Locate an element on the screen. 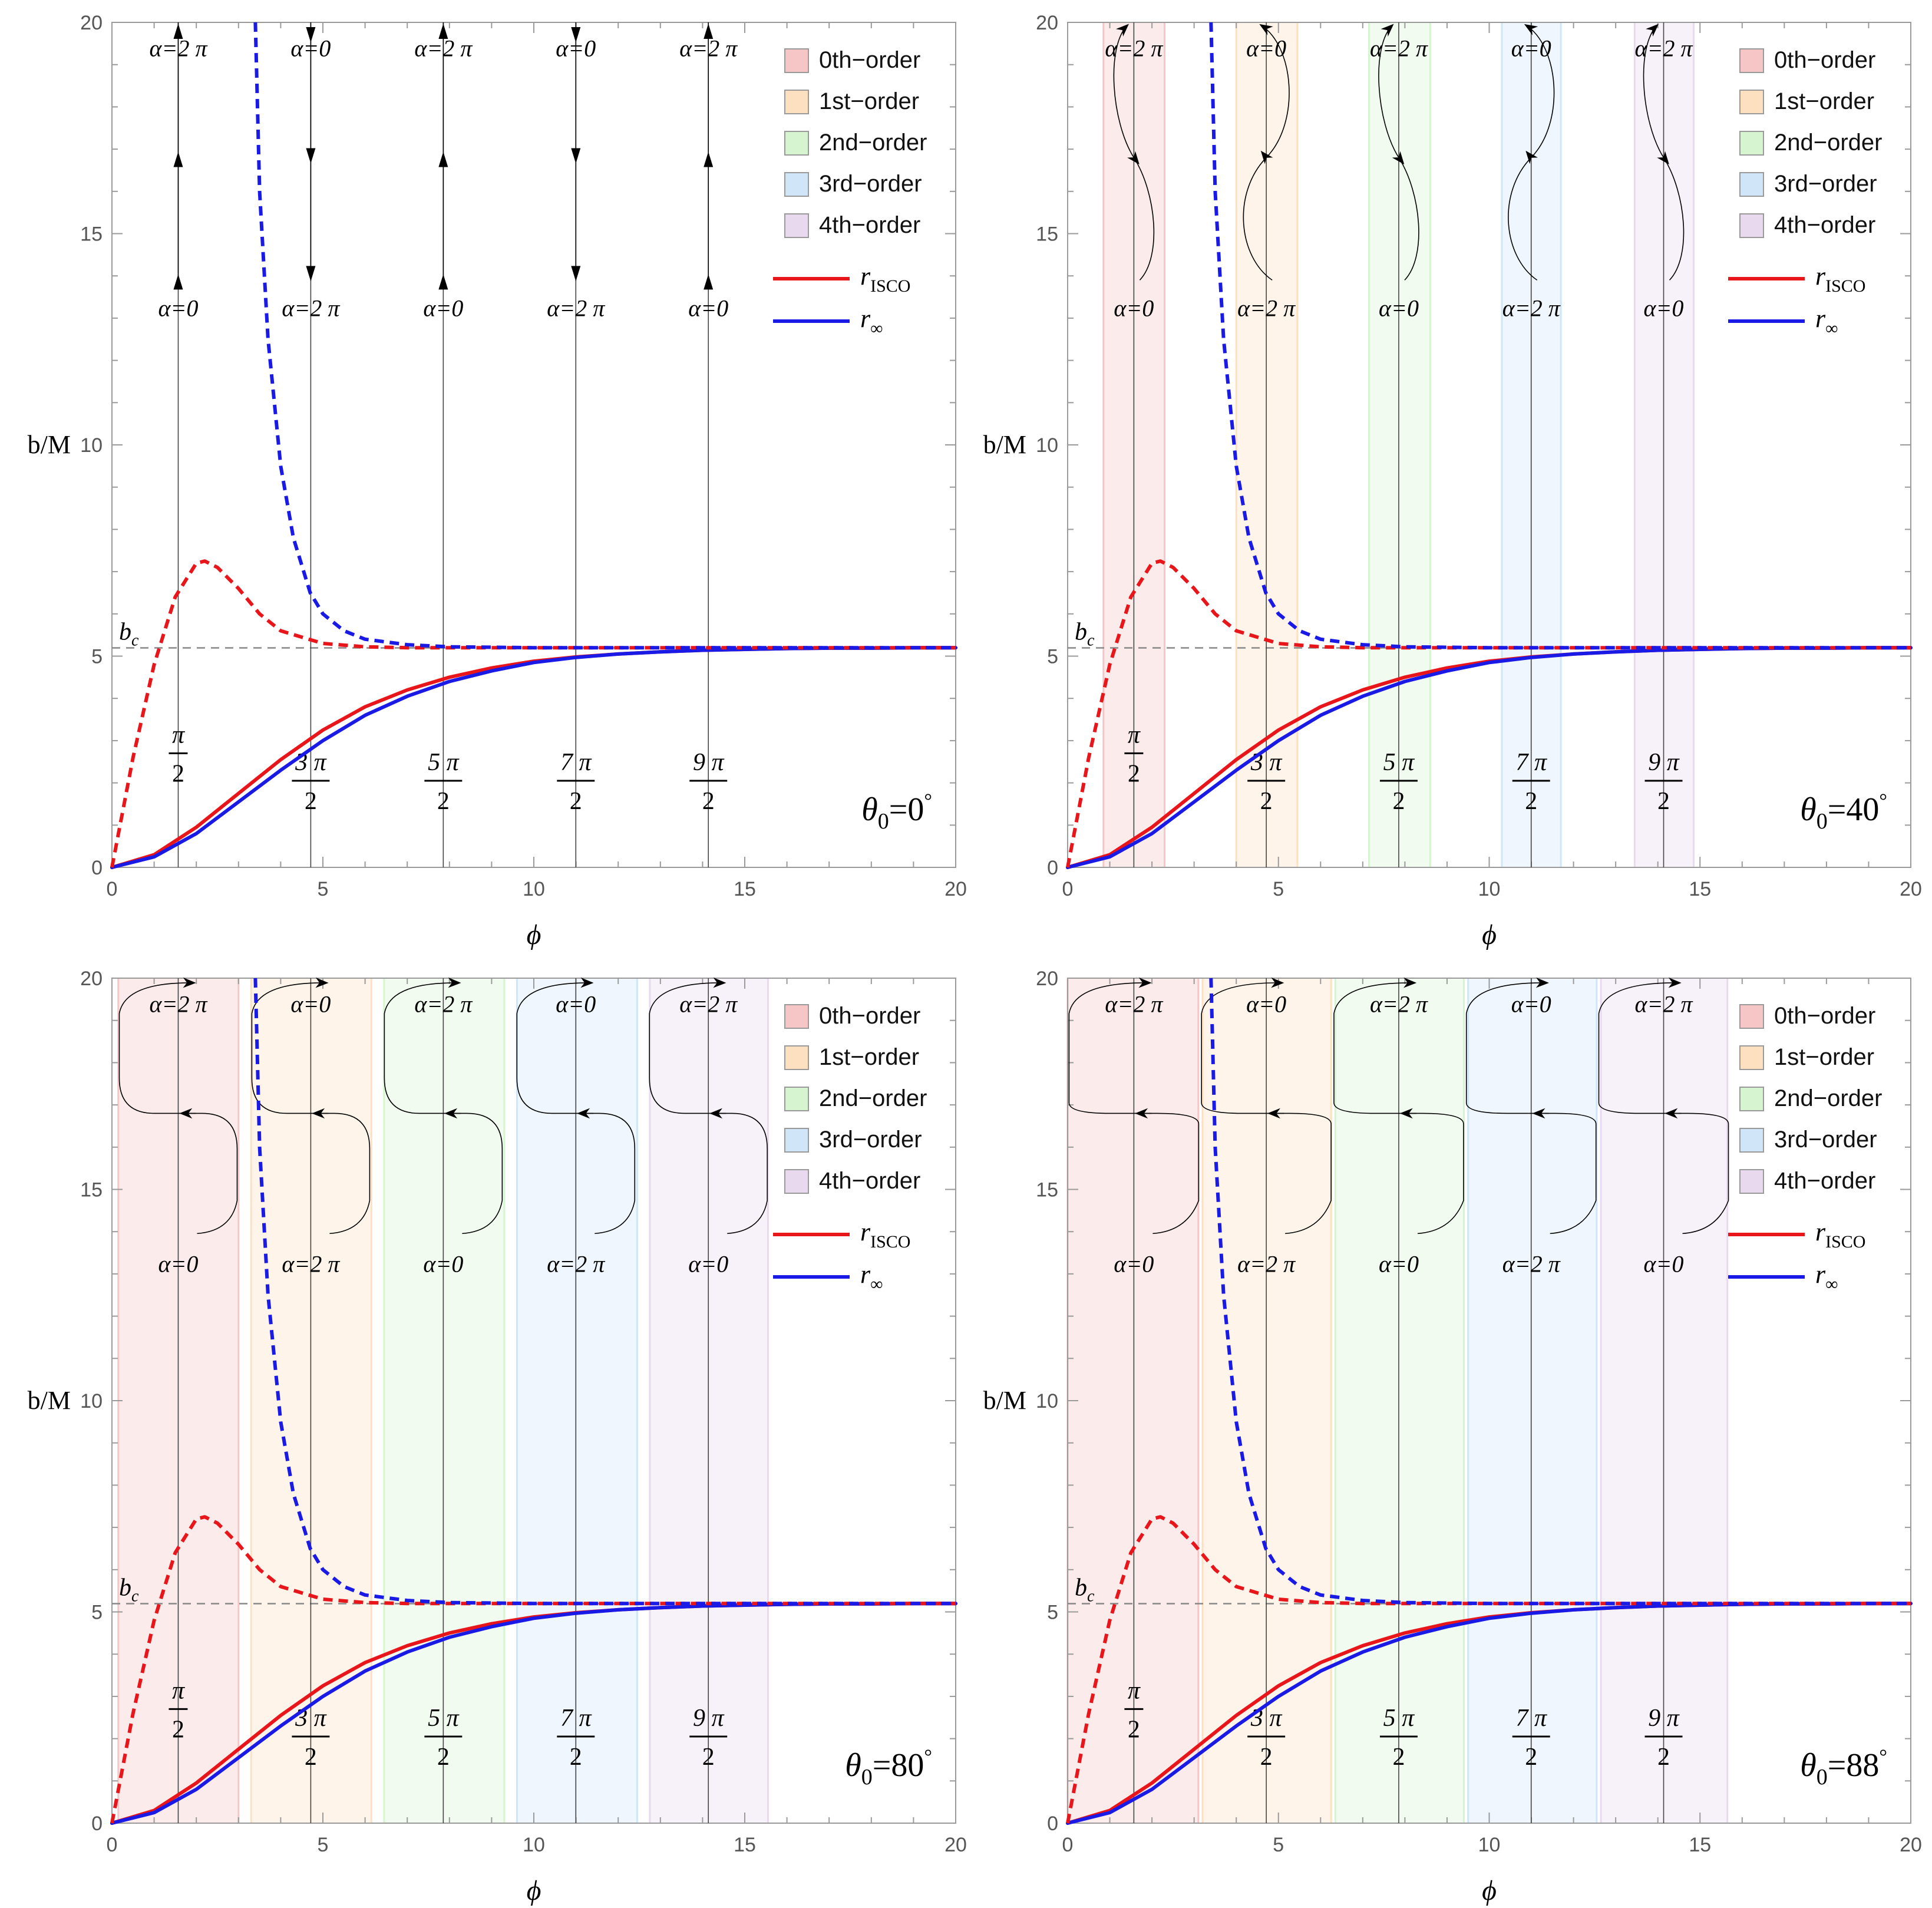 The image size is (1932, 1908). bc-label: bc is located at coordinates (129, 633).